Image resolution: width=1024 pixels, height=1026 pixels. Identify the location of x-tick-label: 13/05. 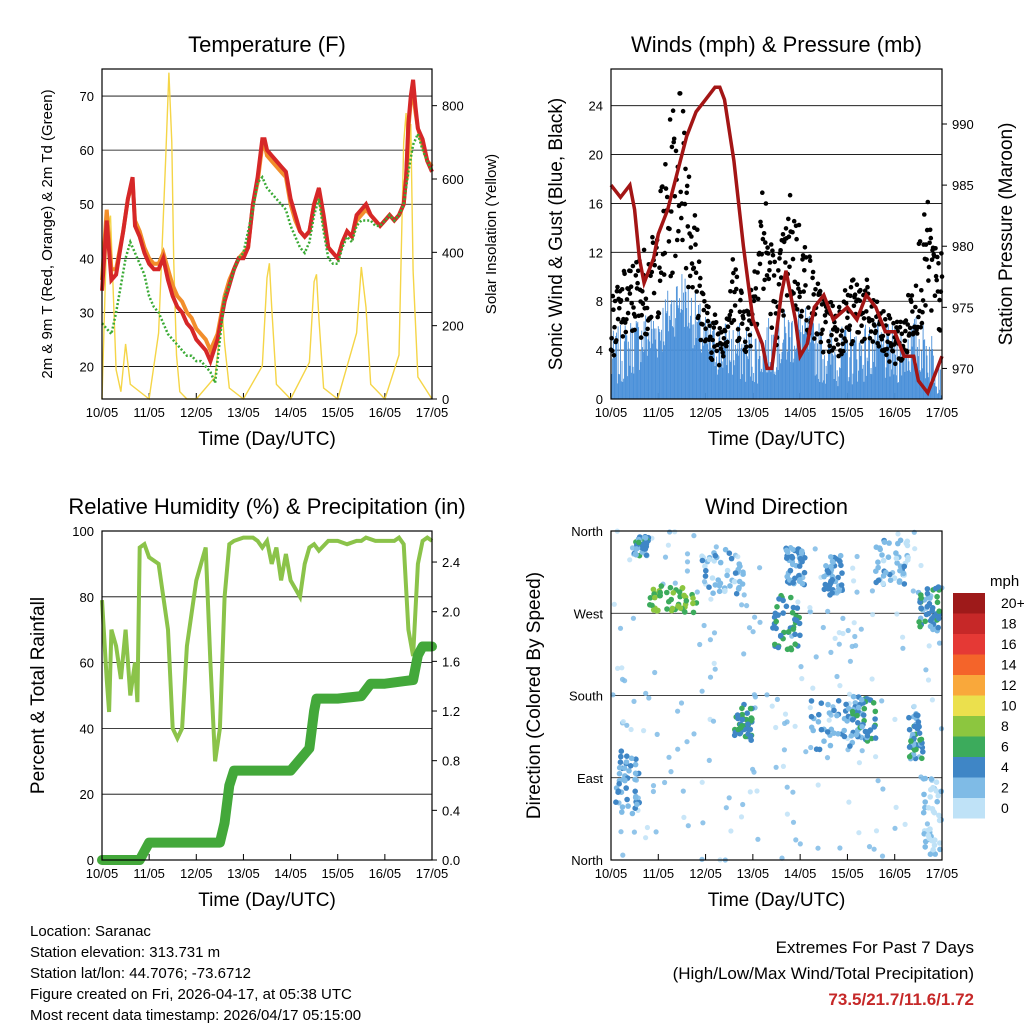
(243, 873).